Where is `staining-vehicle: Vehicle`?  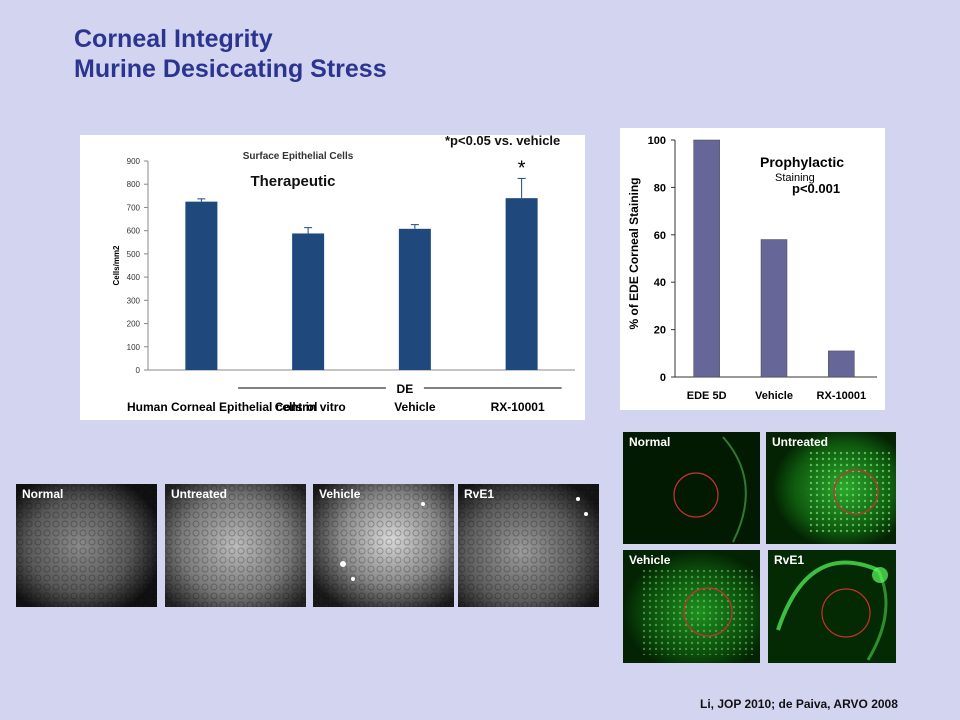
staining-vehicle: Vehicle is located at coordinates (691, 606).